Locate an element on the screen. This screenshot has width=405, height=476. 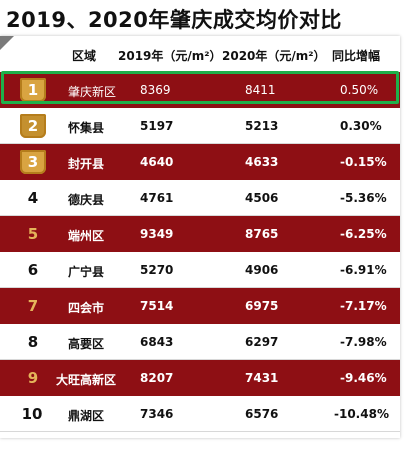
yoy-change: -7.98% is located at coordinates (363, 342).